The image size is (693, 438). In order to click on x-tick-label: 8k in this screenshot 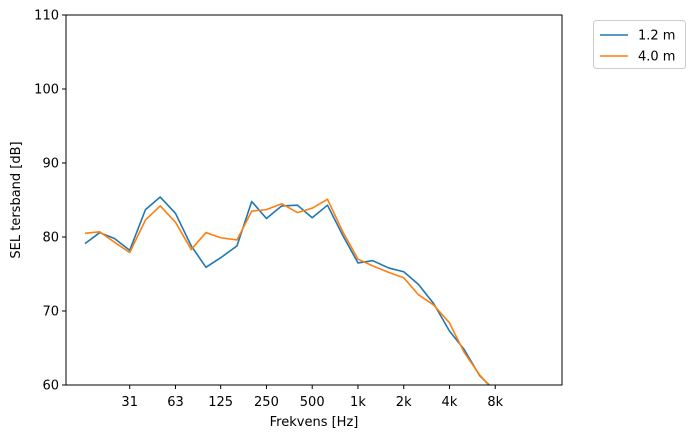, I will do `click(495, 402)`.